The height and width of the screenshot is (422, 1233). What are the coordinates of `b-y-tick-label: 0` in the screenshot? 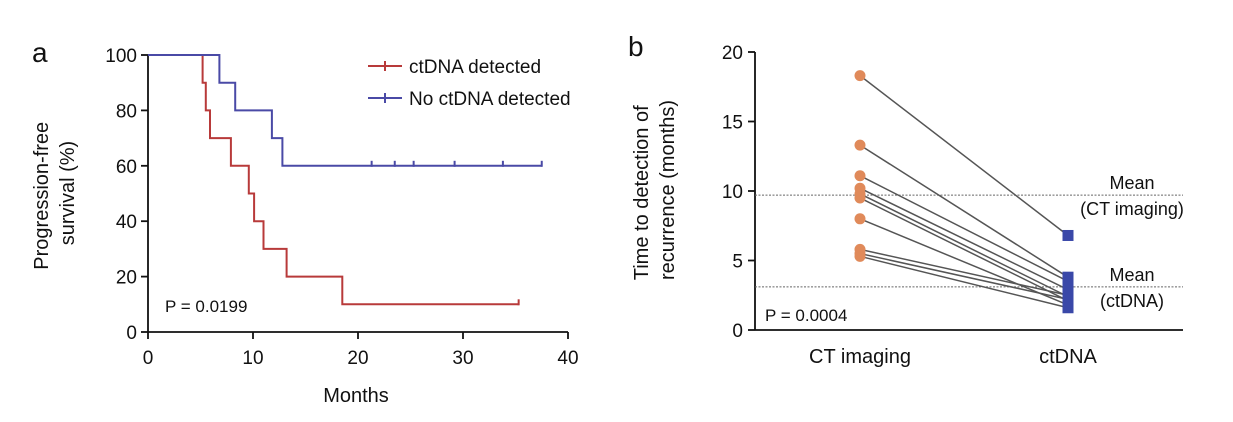 It's located at (737, 331).